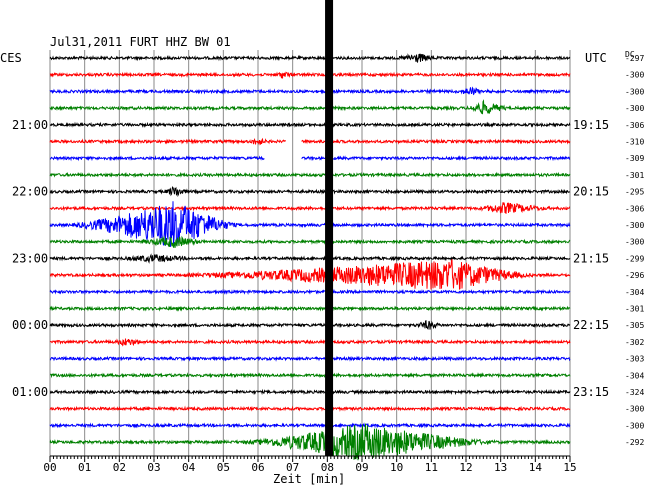 The width and height of the screenshot is (650, 494). What do you see at coordinates (327, 467) in the screenshot?
I see `x-tick-label: 08` at bounding box center [327, 467].